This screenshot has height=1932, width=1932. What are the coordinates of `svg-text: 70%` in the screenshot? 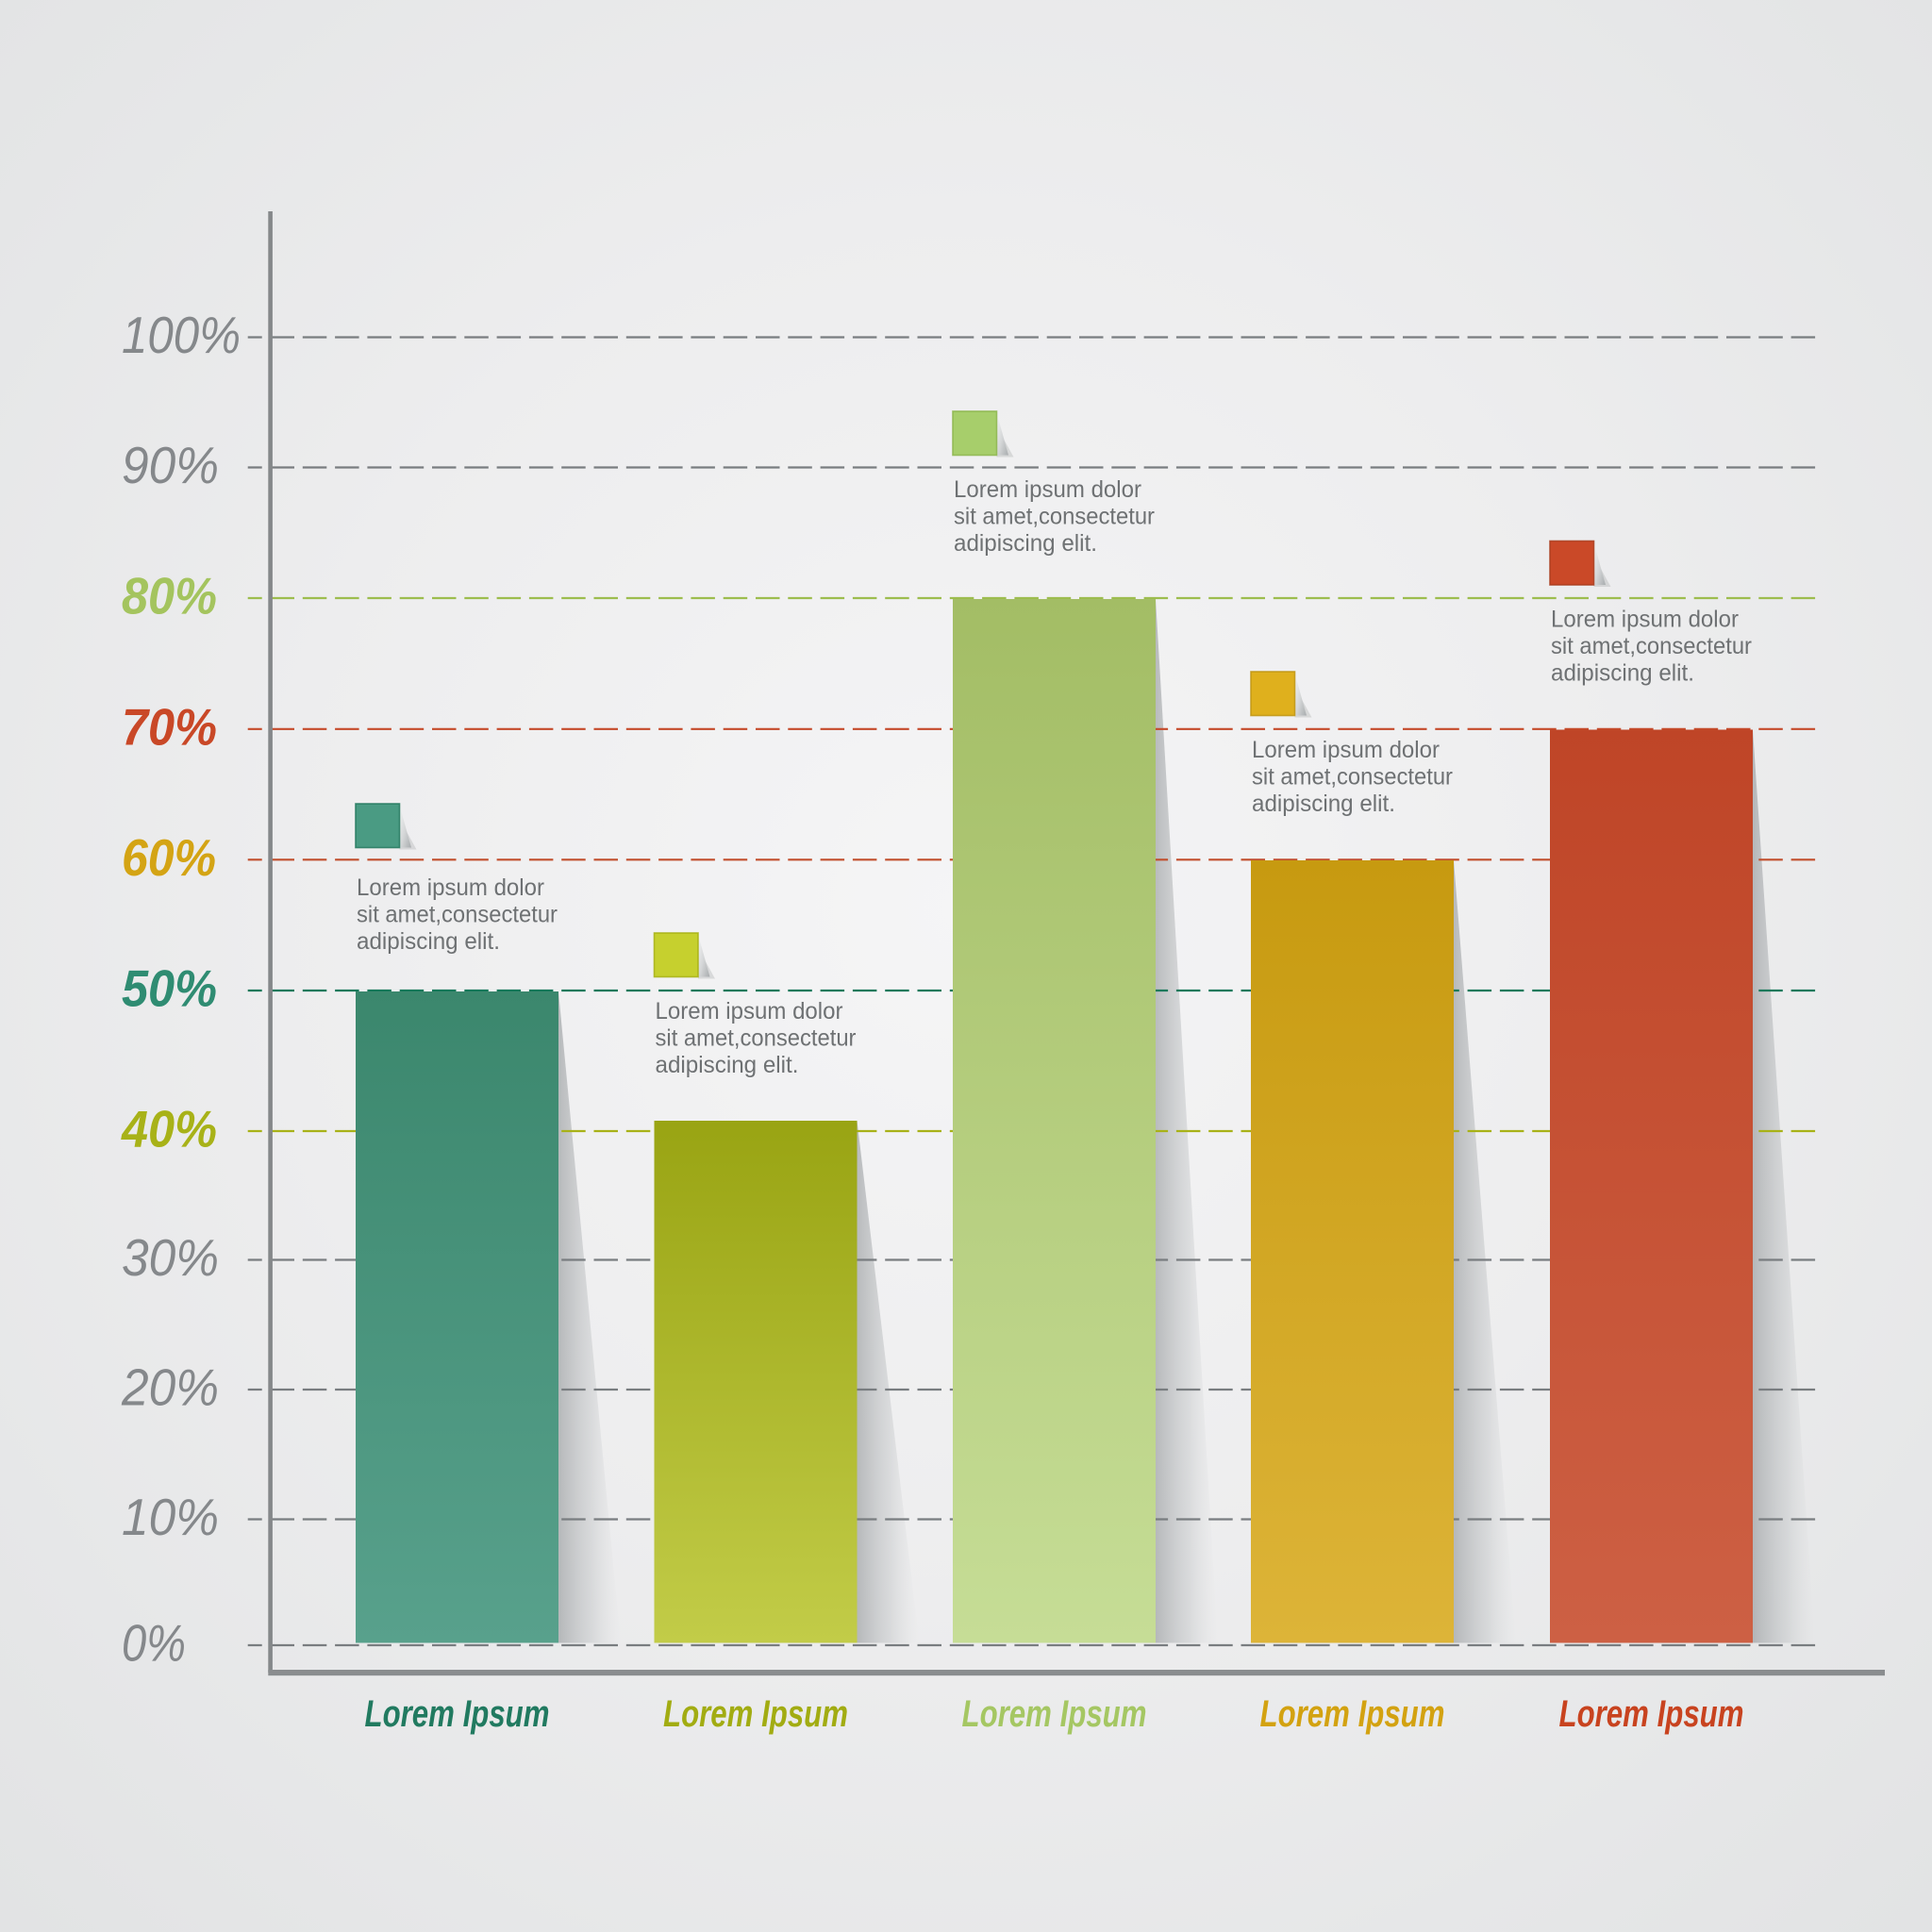 It's located at (170, 726).